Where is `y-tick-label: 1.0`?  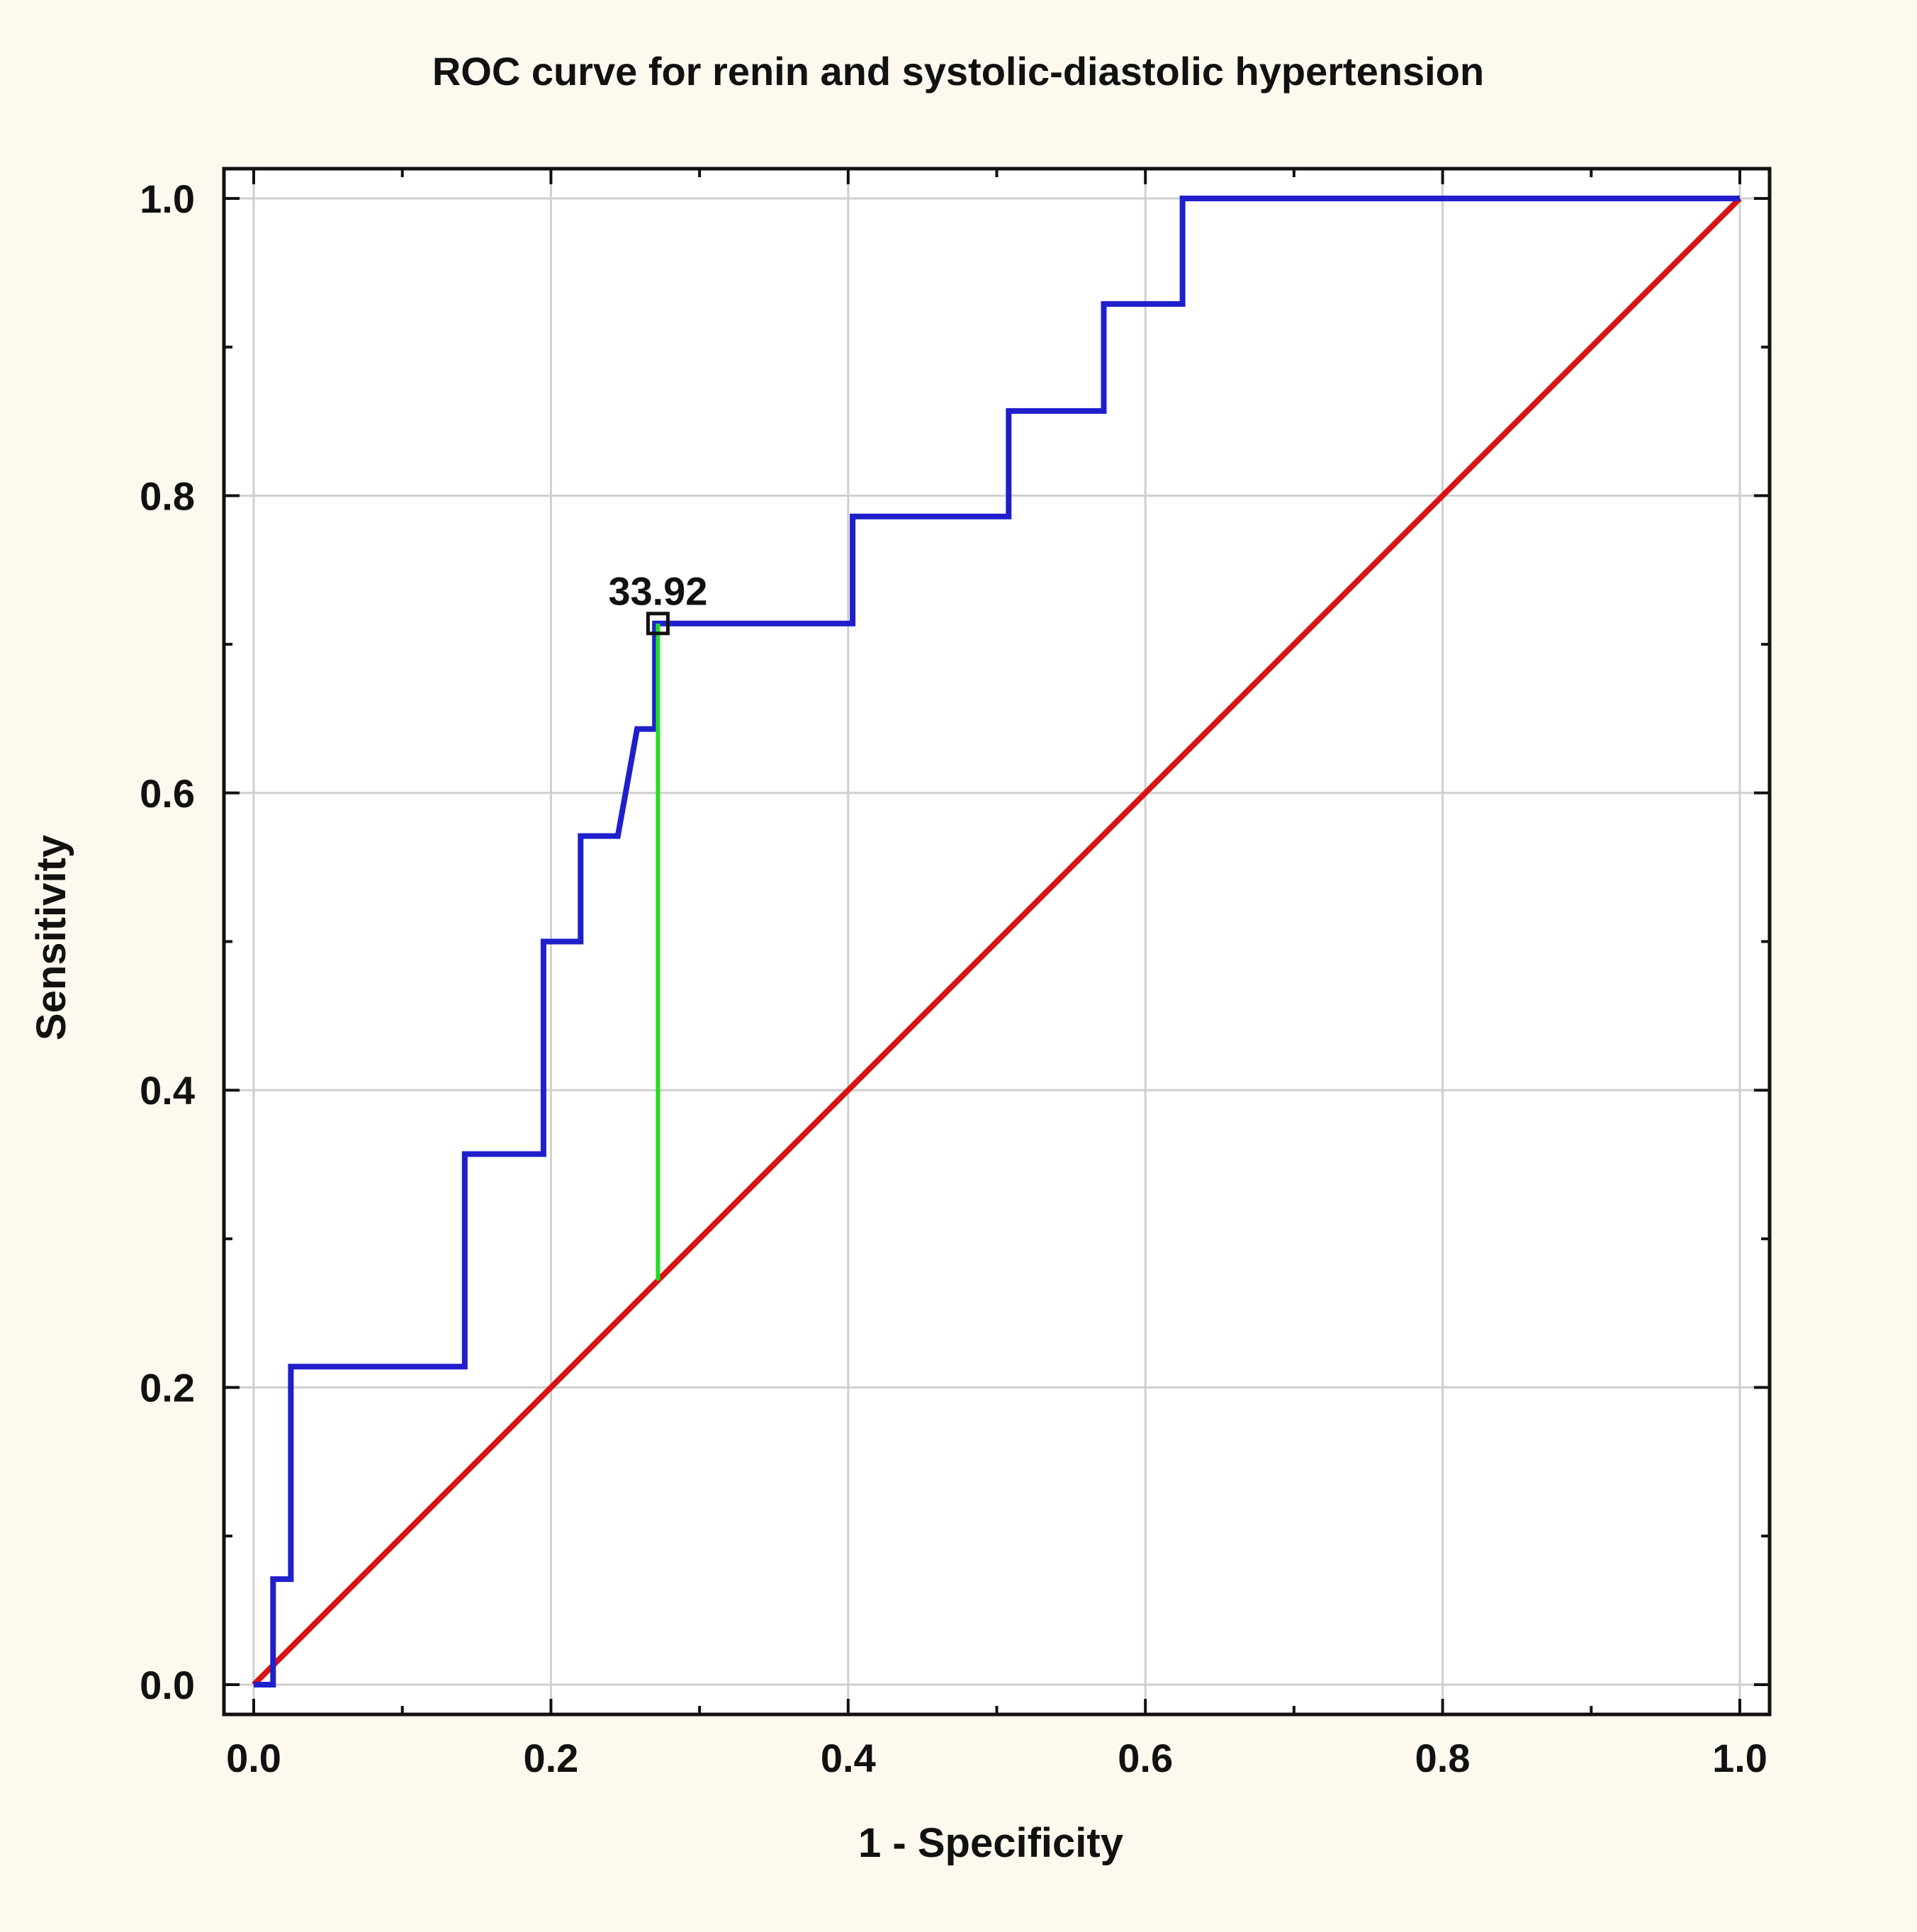
y-tick-label: 1.0 is located at coordinates (167, 198).